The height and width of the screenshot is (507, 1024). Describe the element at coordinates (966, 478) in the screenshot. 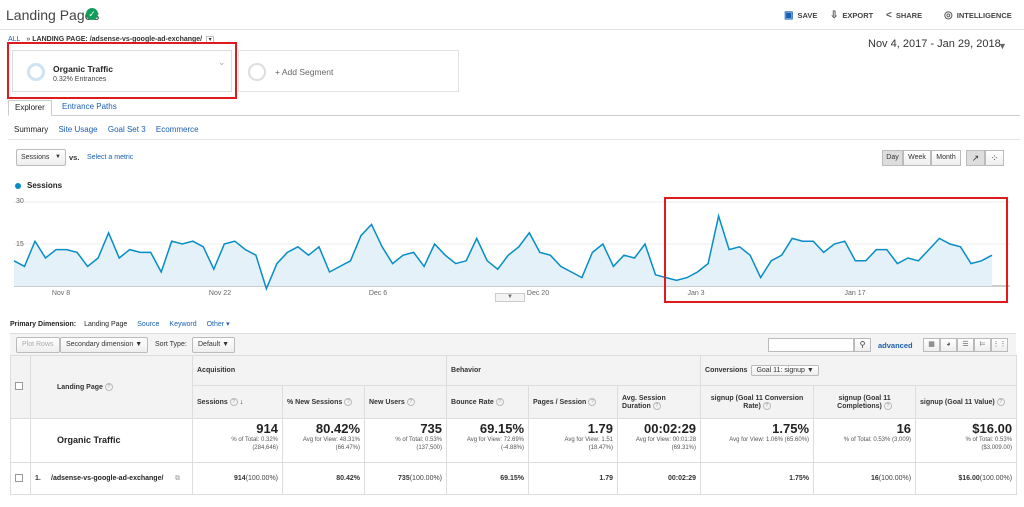

I see `row-cell: $16.00(100.00%)` at that location.